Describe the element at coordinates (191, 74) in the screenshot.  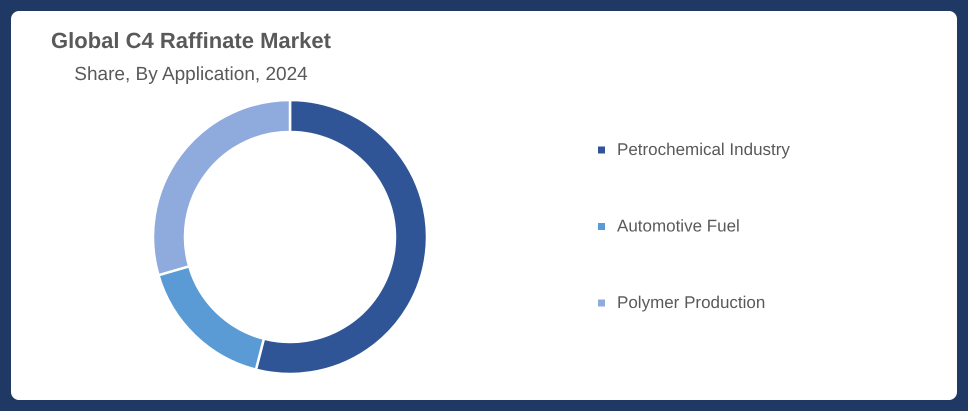
I see `chart-subtitle: Share, By Application, 2024` at that location.